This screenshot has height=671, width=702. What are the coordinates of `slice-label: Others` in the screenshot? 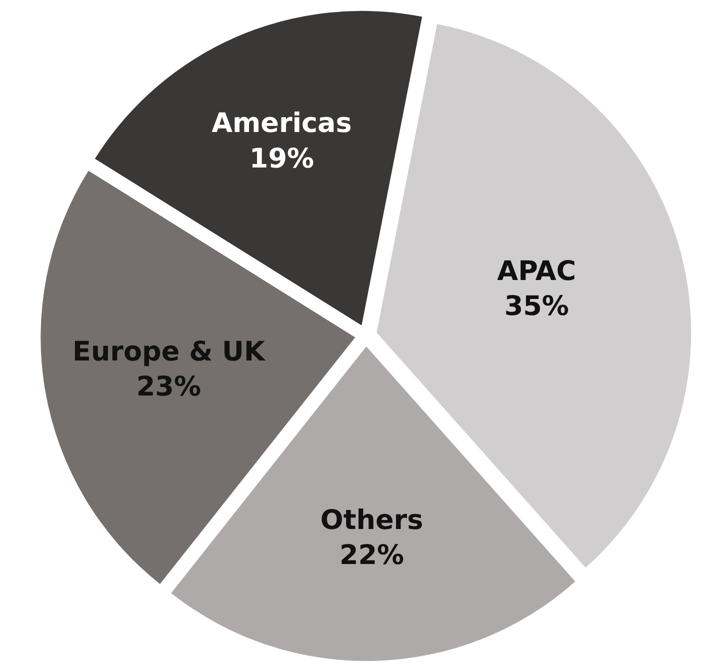 It's located at (372, 520).